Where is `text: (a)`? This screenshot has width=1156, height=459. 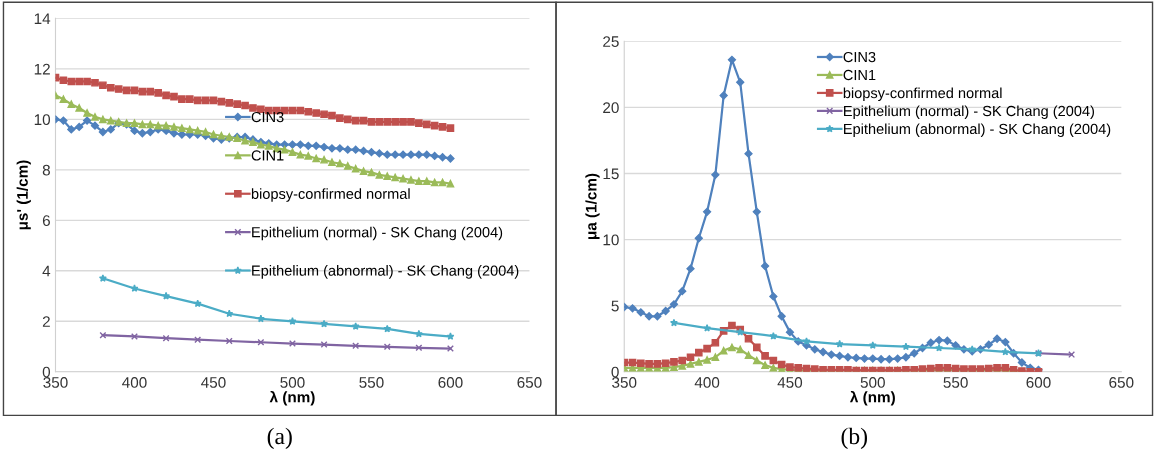 text: (a) is located at coordinates (279, 438).